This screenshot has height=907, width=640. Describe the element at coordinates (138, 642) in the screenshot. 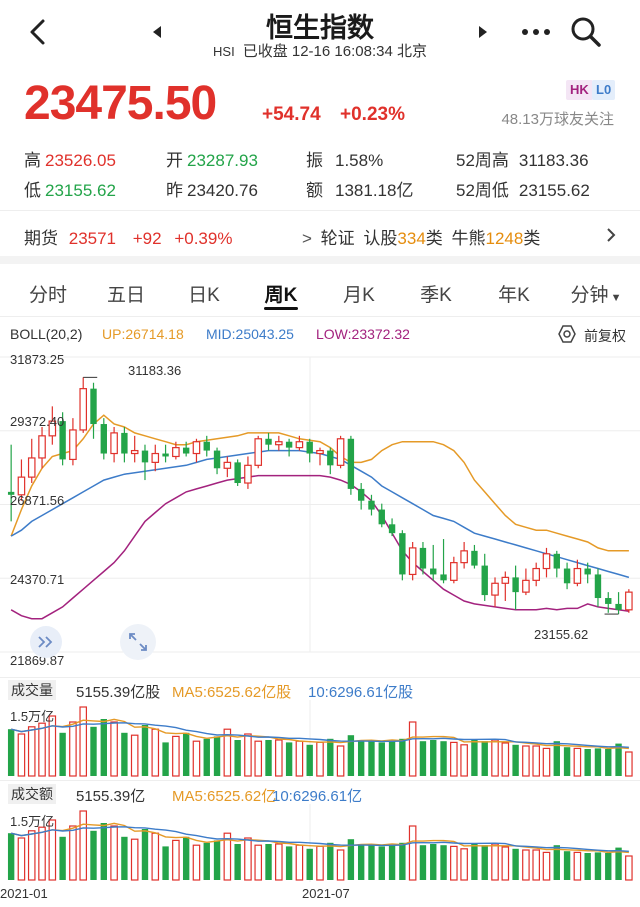

I see `fullscreen-icon` at that location.